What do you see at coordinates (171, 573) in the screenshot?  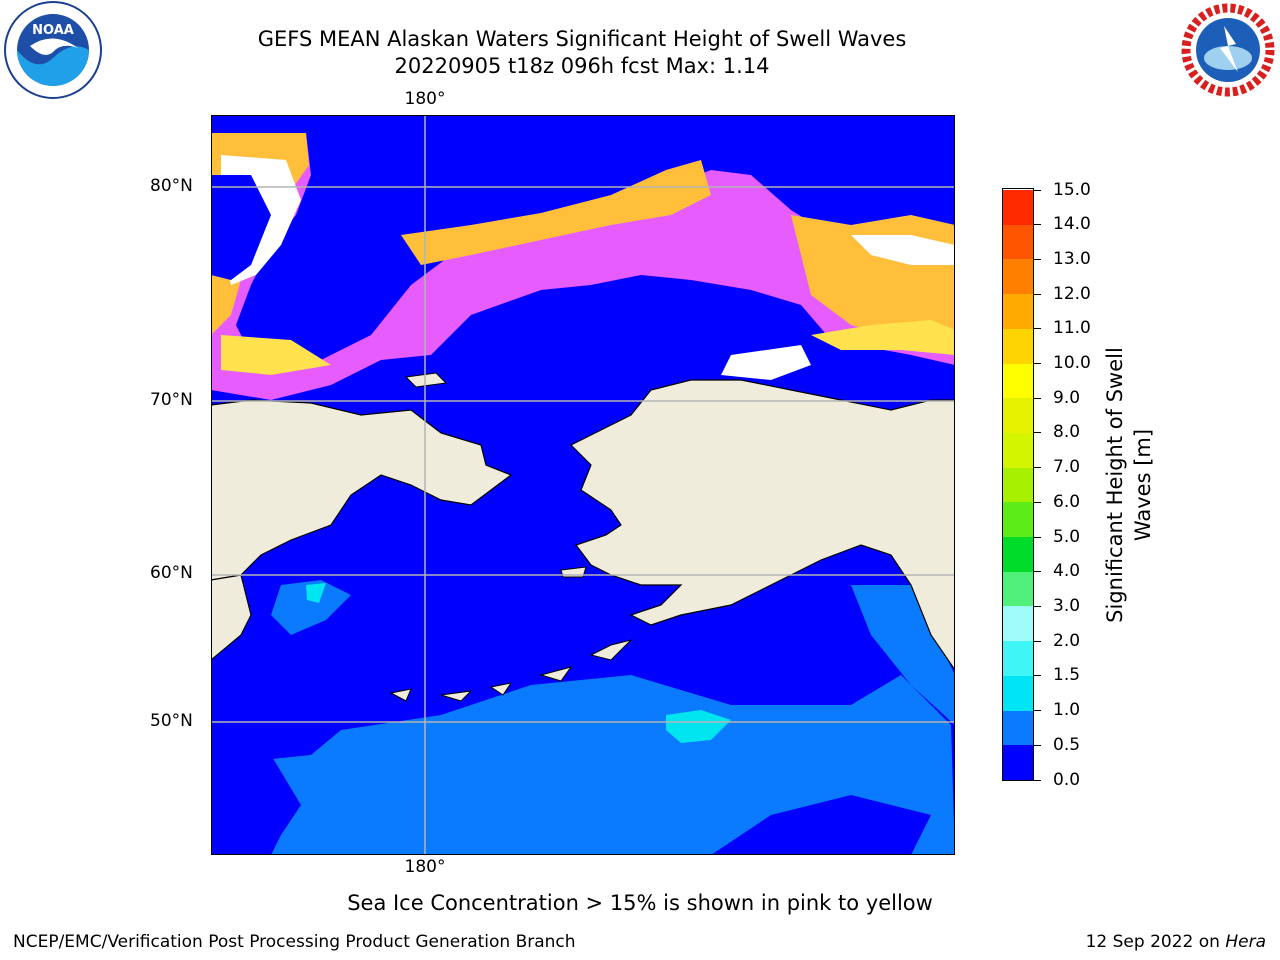 I see `lat-label-60: 60°N` at bounding box center [171, 573].